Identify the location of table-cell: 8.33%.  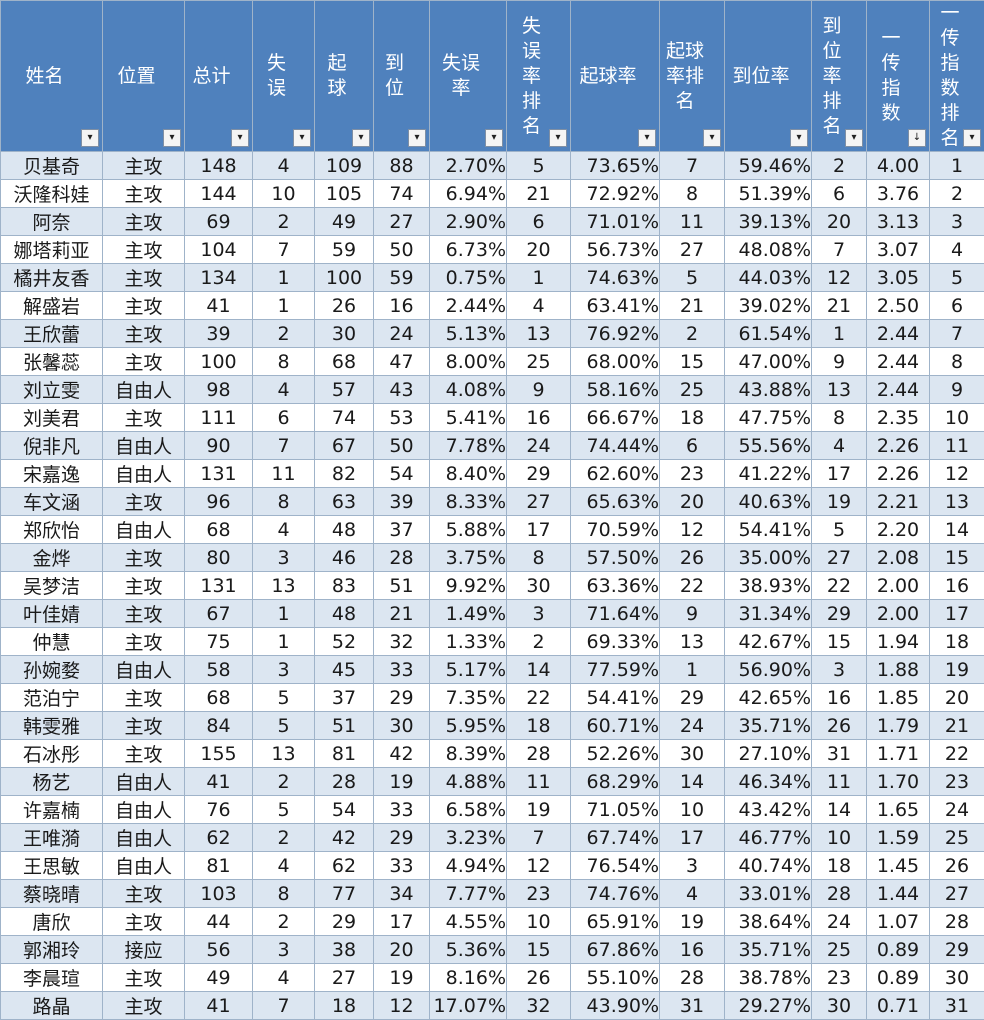
(468, 502).